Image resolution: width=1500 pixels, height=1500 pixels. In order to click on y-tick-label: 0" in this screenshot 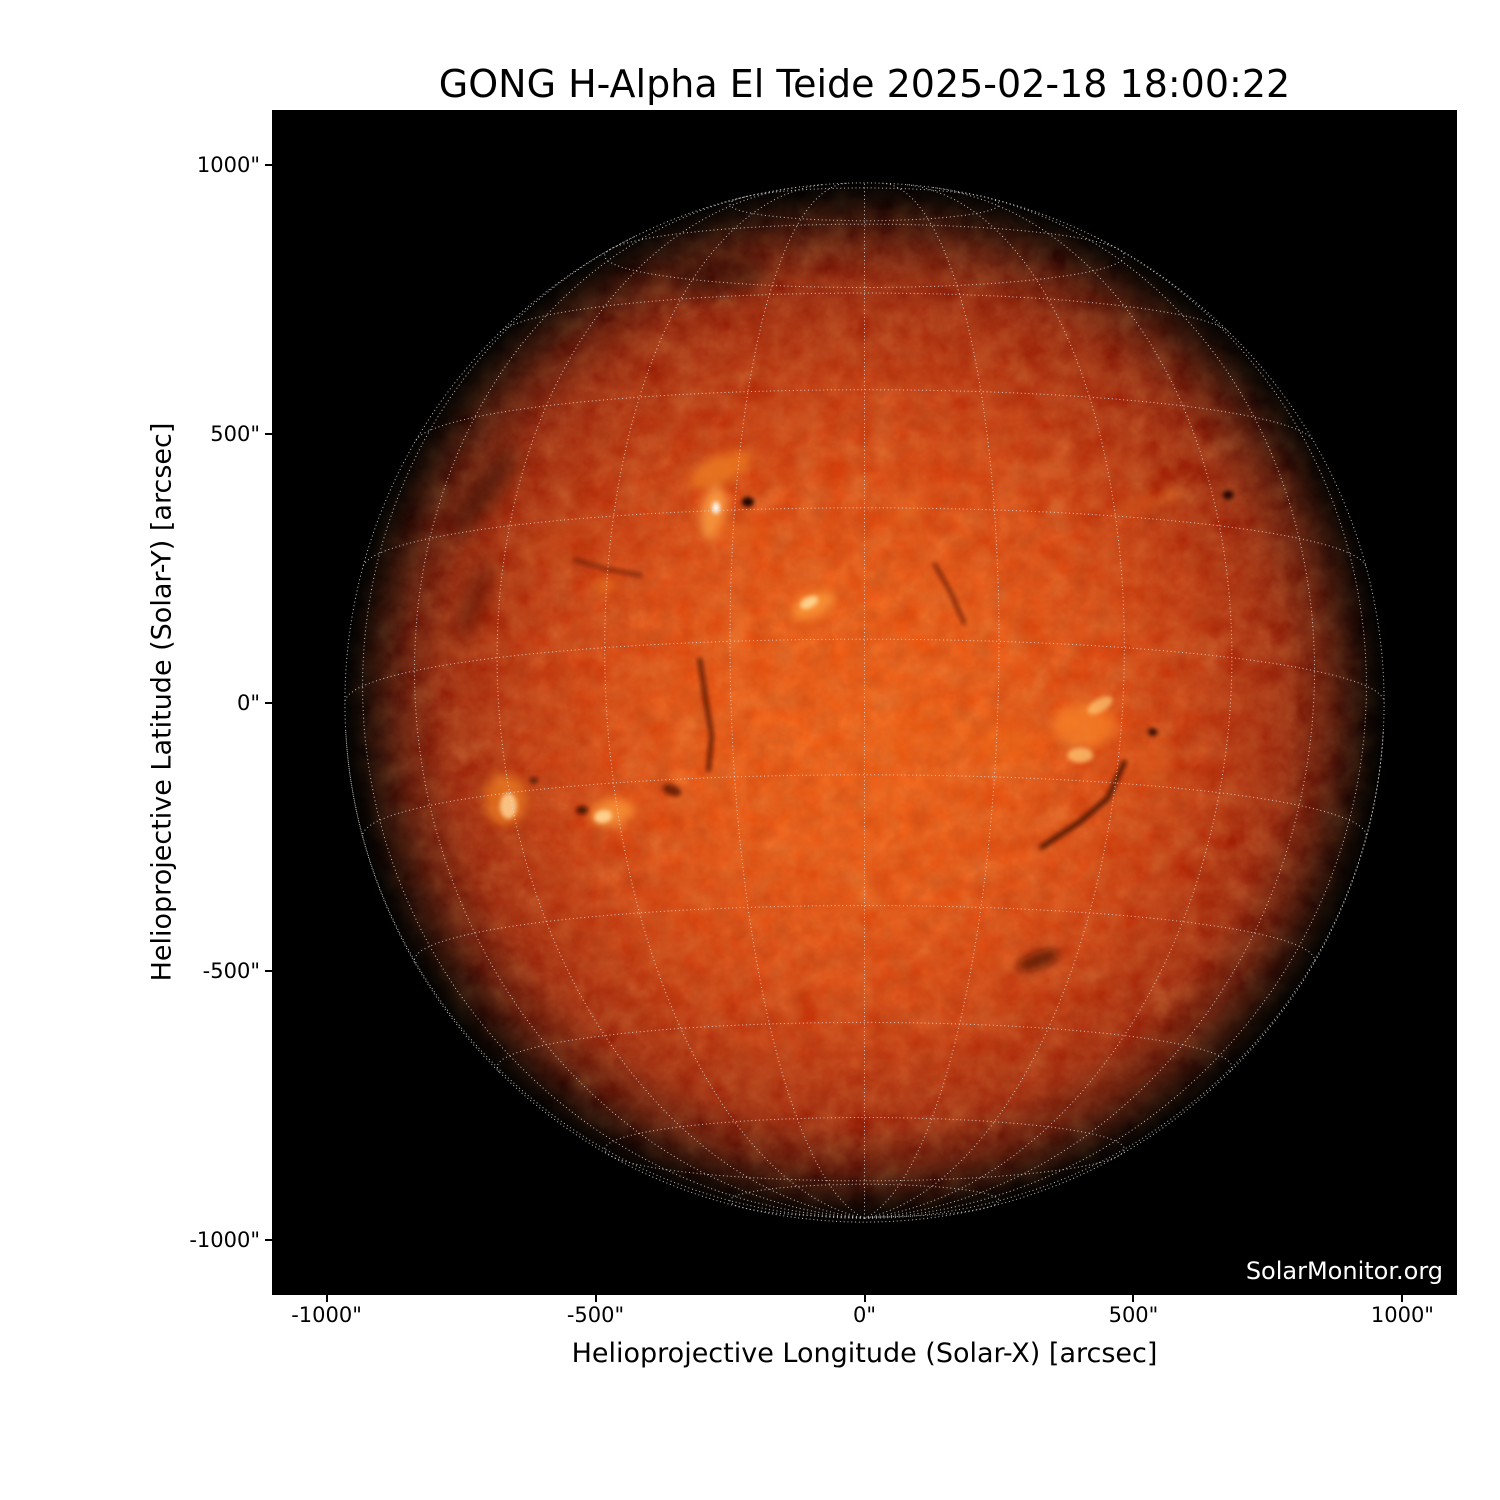, I will do `click(248, 702)`.